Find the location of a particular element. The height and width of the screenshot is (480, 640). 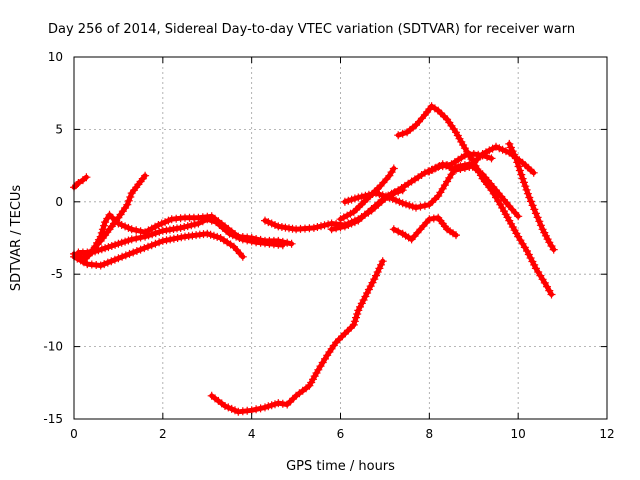

x-tick-label: 0 is located at coordinates (74, 434).